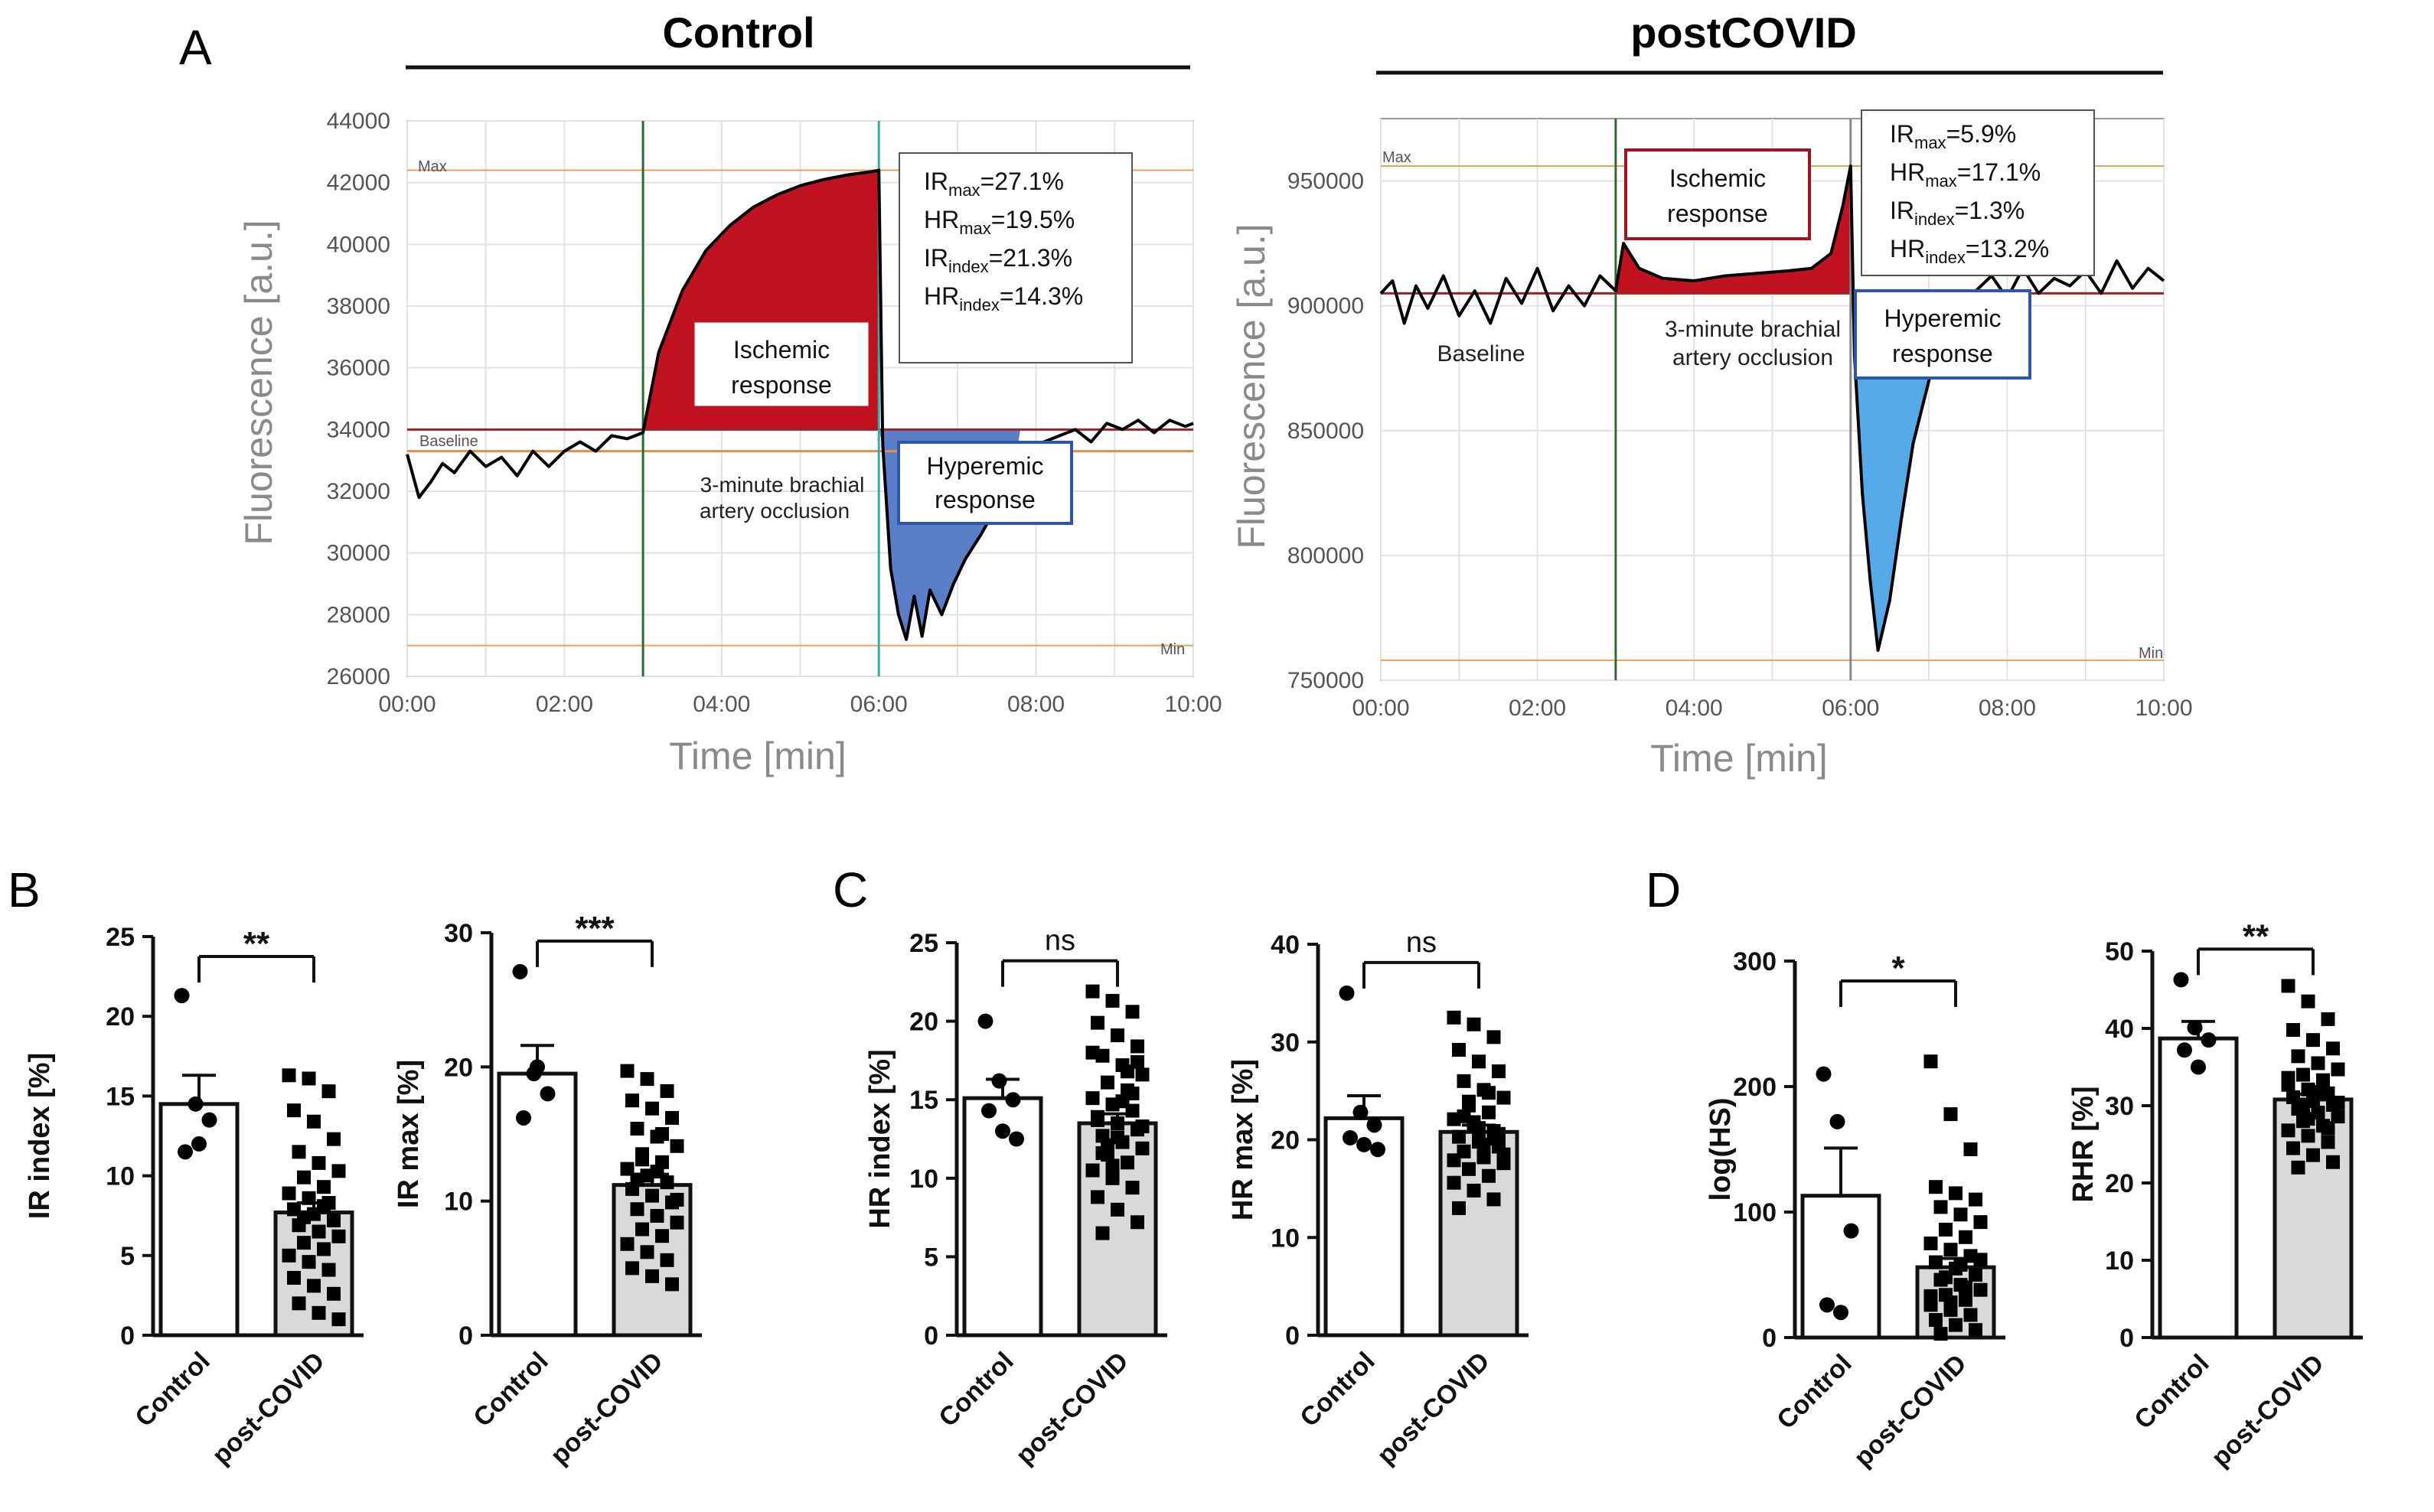 The image size is (2434, 1512). I want to click on y-axis-title: HR max [%], so click(1243, 1139).